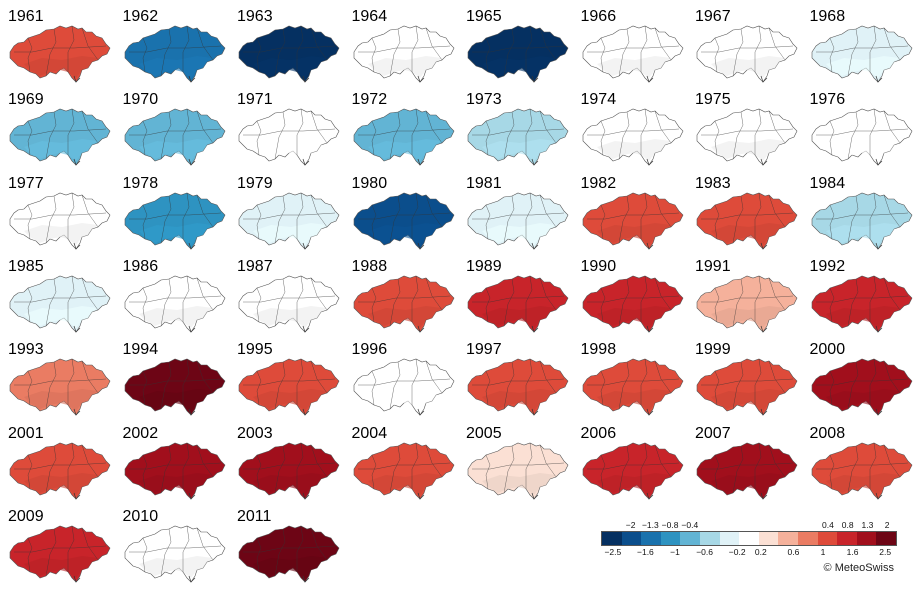  Describe the element at coordinates (860, 382) in the screenshot. I see `map-cell-2000: 2000` at that location.